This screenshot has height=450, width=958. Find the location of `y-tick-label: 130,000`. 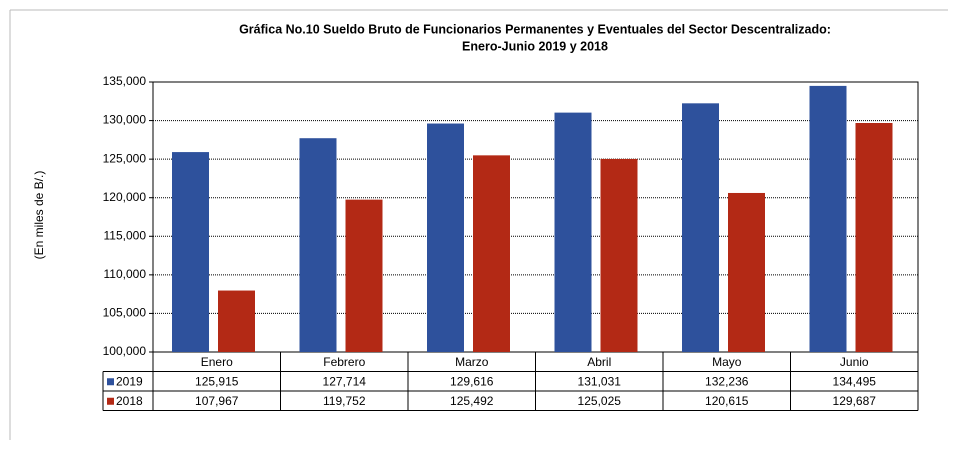

y-tick-label: 130,000 is located at coordinates (125, 120).